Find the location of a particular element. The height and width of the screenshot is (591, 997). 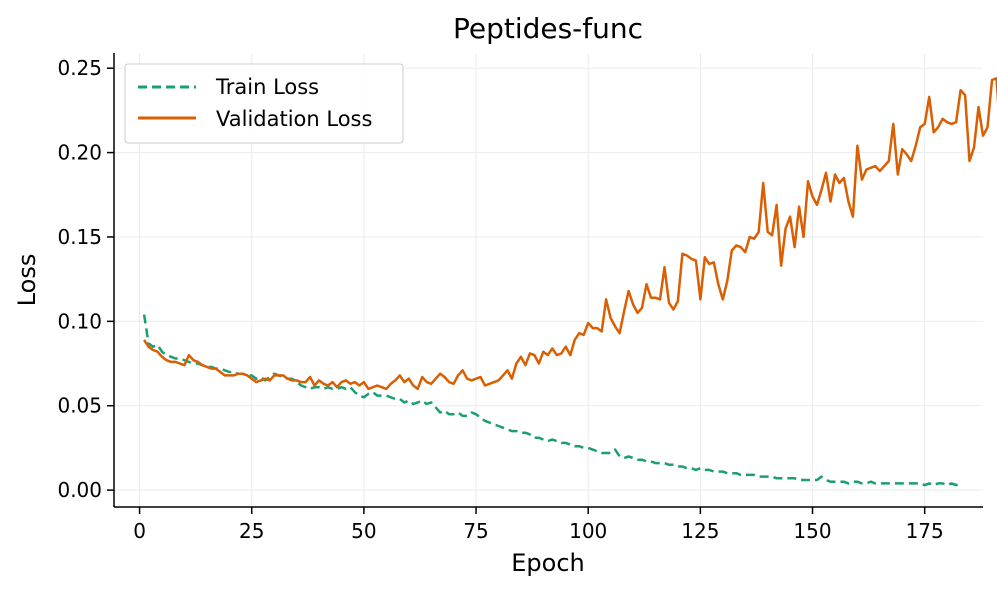

x-tick-label: 75 is located at coordinates (475, 531).